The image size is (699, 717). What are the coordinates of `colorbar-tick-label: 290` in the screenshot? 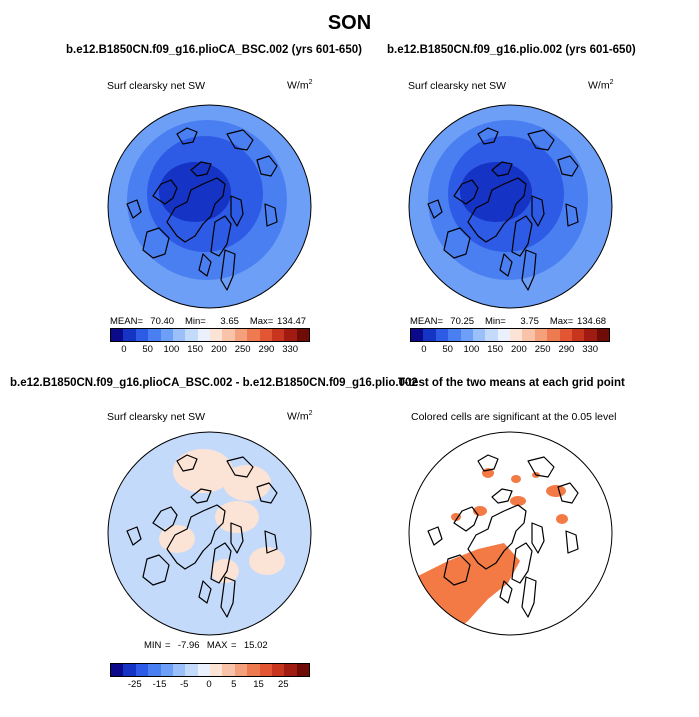 It's located at (566, 349).